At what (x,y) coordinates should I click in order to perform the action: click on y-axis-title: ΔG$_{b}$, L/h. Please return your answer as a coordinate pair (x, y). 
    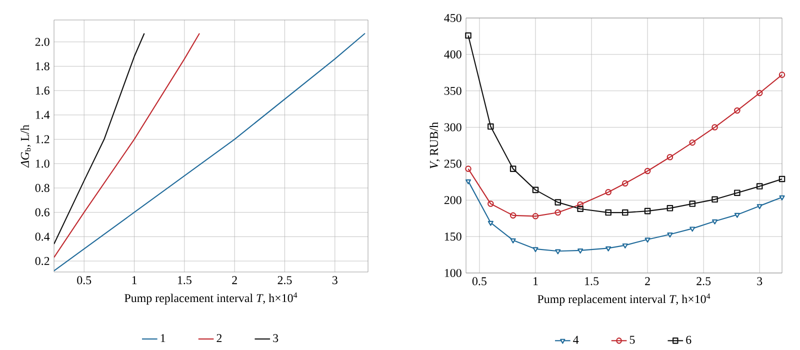
    Looking at the image, I should click on (25, 146).